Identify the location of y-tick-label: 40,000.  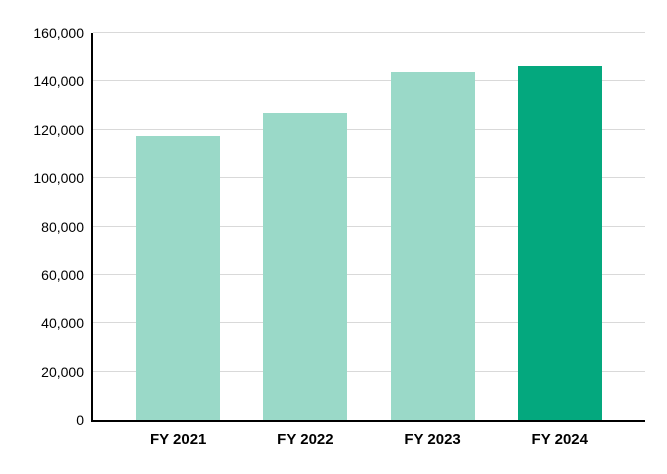
(62, 323).